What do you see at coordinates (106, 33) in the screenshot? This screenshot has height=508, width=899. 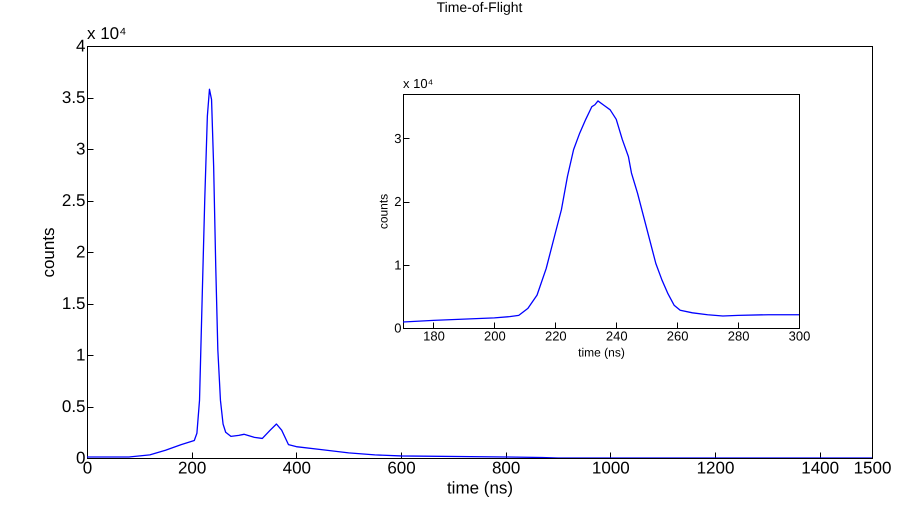 I see `text: x 10⁴` at bounding box center [106, 33].